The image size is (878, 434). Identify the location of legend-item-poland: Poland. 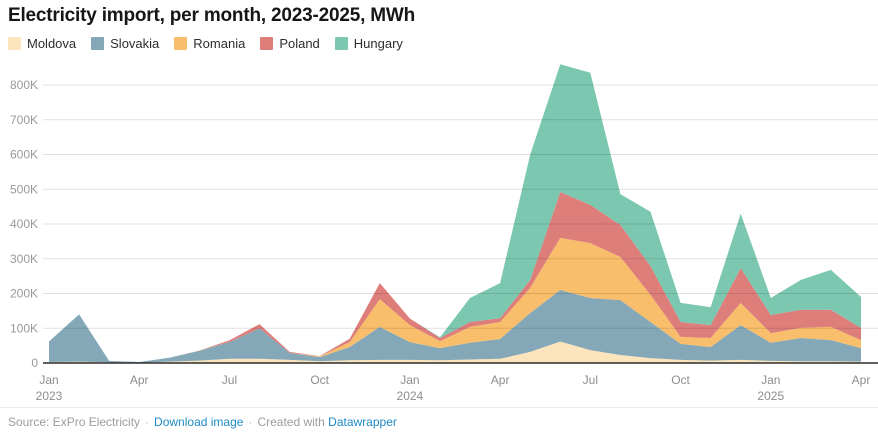
(290, 43).